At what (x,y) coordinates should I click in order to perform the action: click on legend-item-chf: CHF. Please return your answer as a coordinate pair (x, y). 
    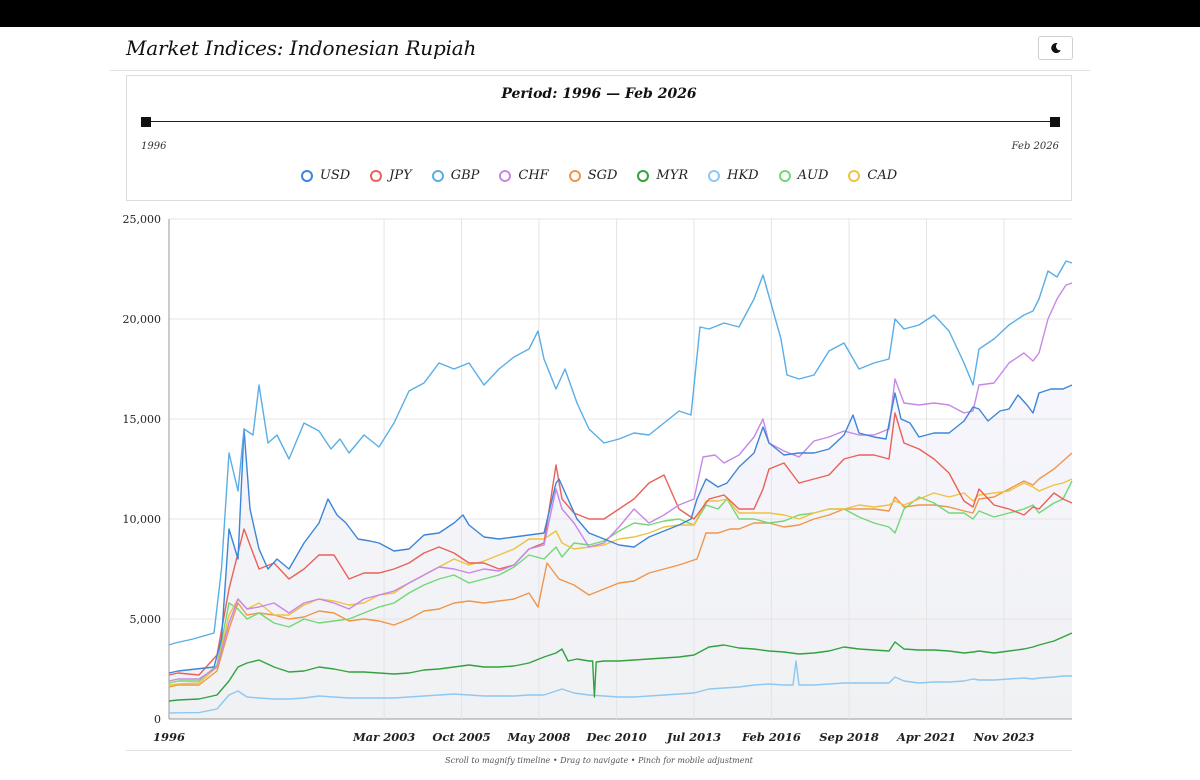
    Looking at the image, I should click on (524, 175).